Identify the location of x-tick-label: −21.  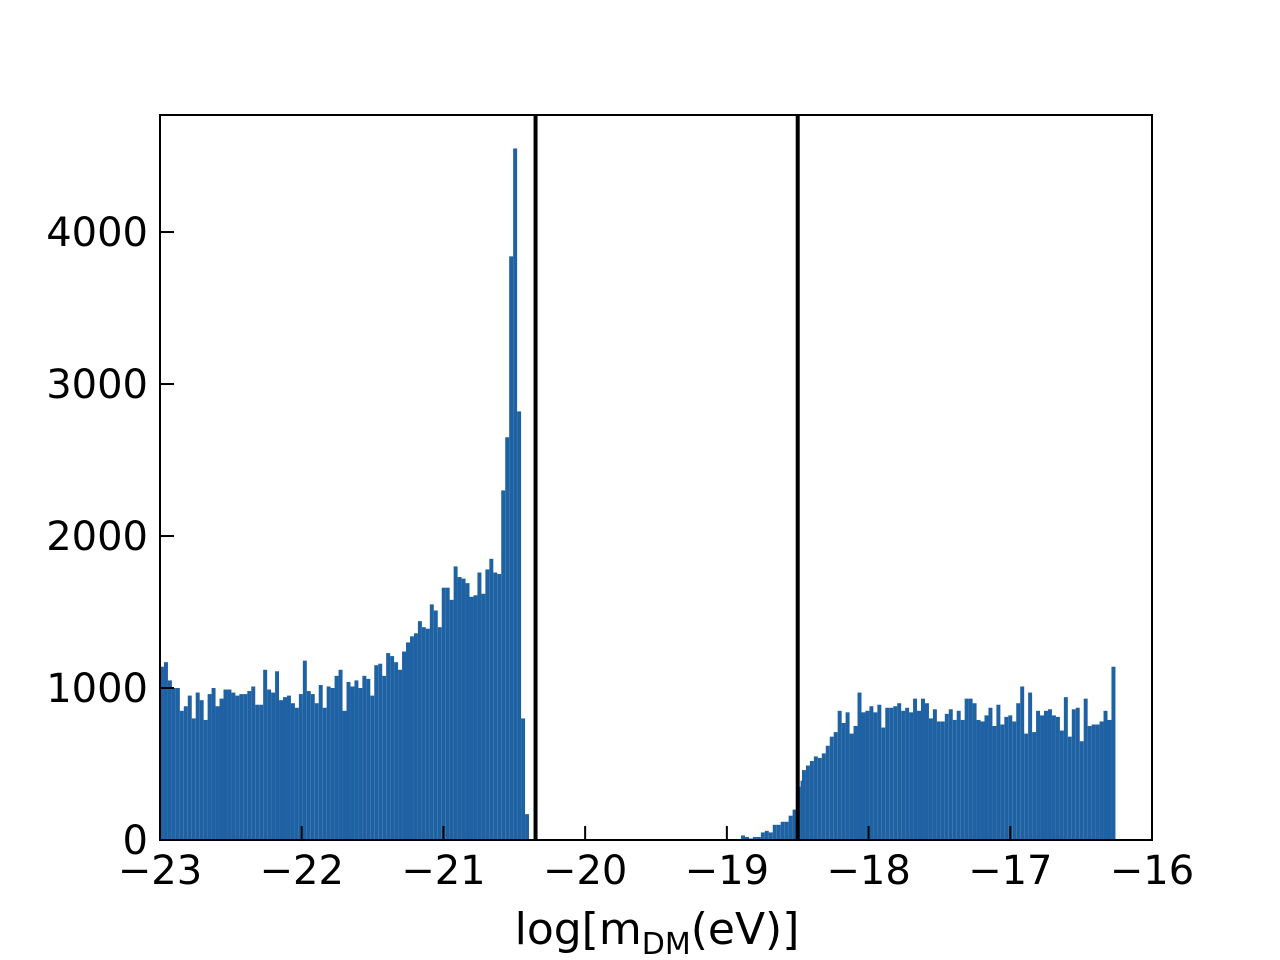
(443, 871).